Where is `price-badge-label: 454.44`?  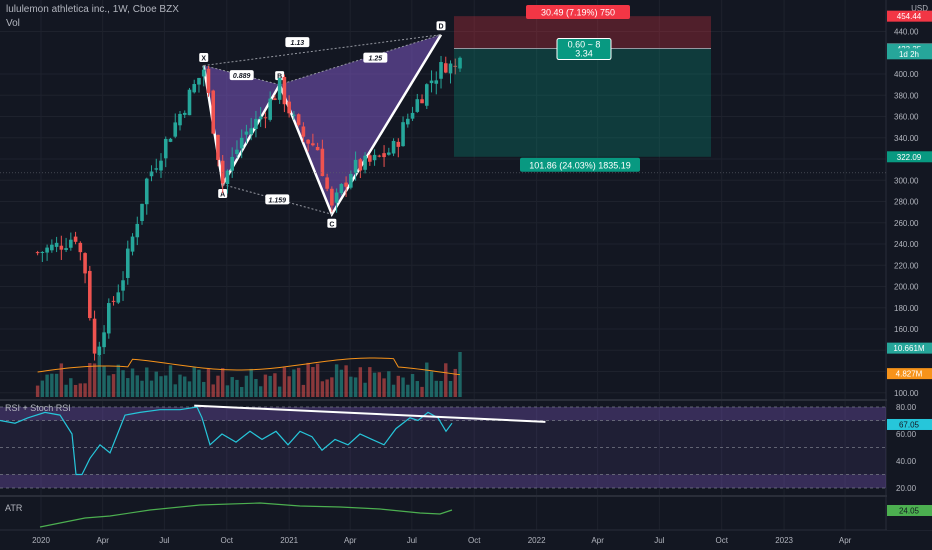 price-badge-label: 454.44 is located at coordinates (909, 16).